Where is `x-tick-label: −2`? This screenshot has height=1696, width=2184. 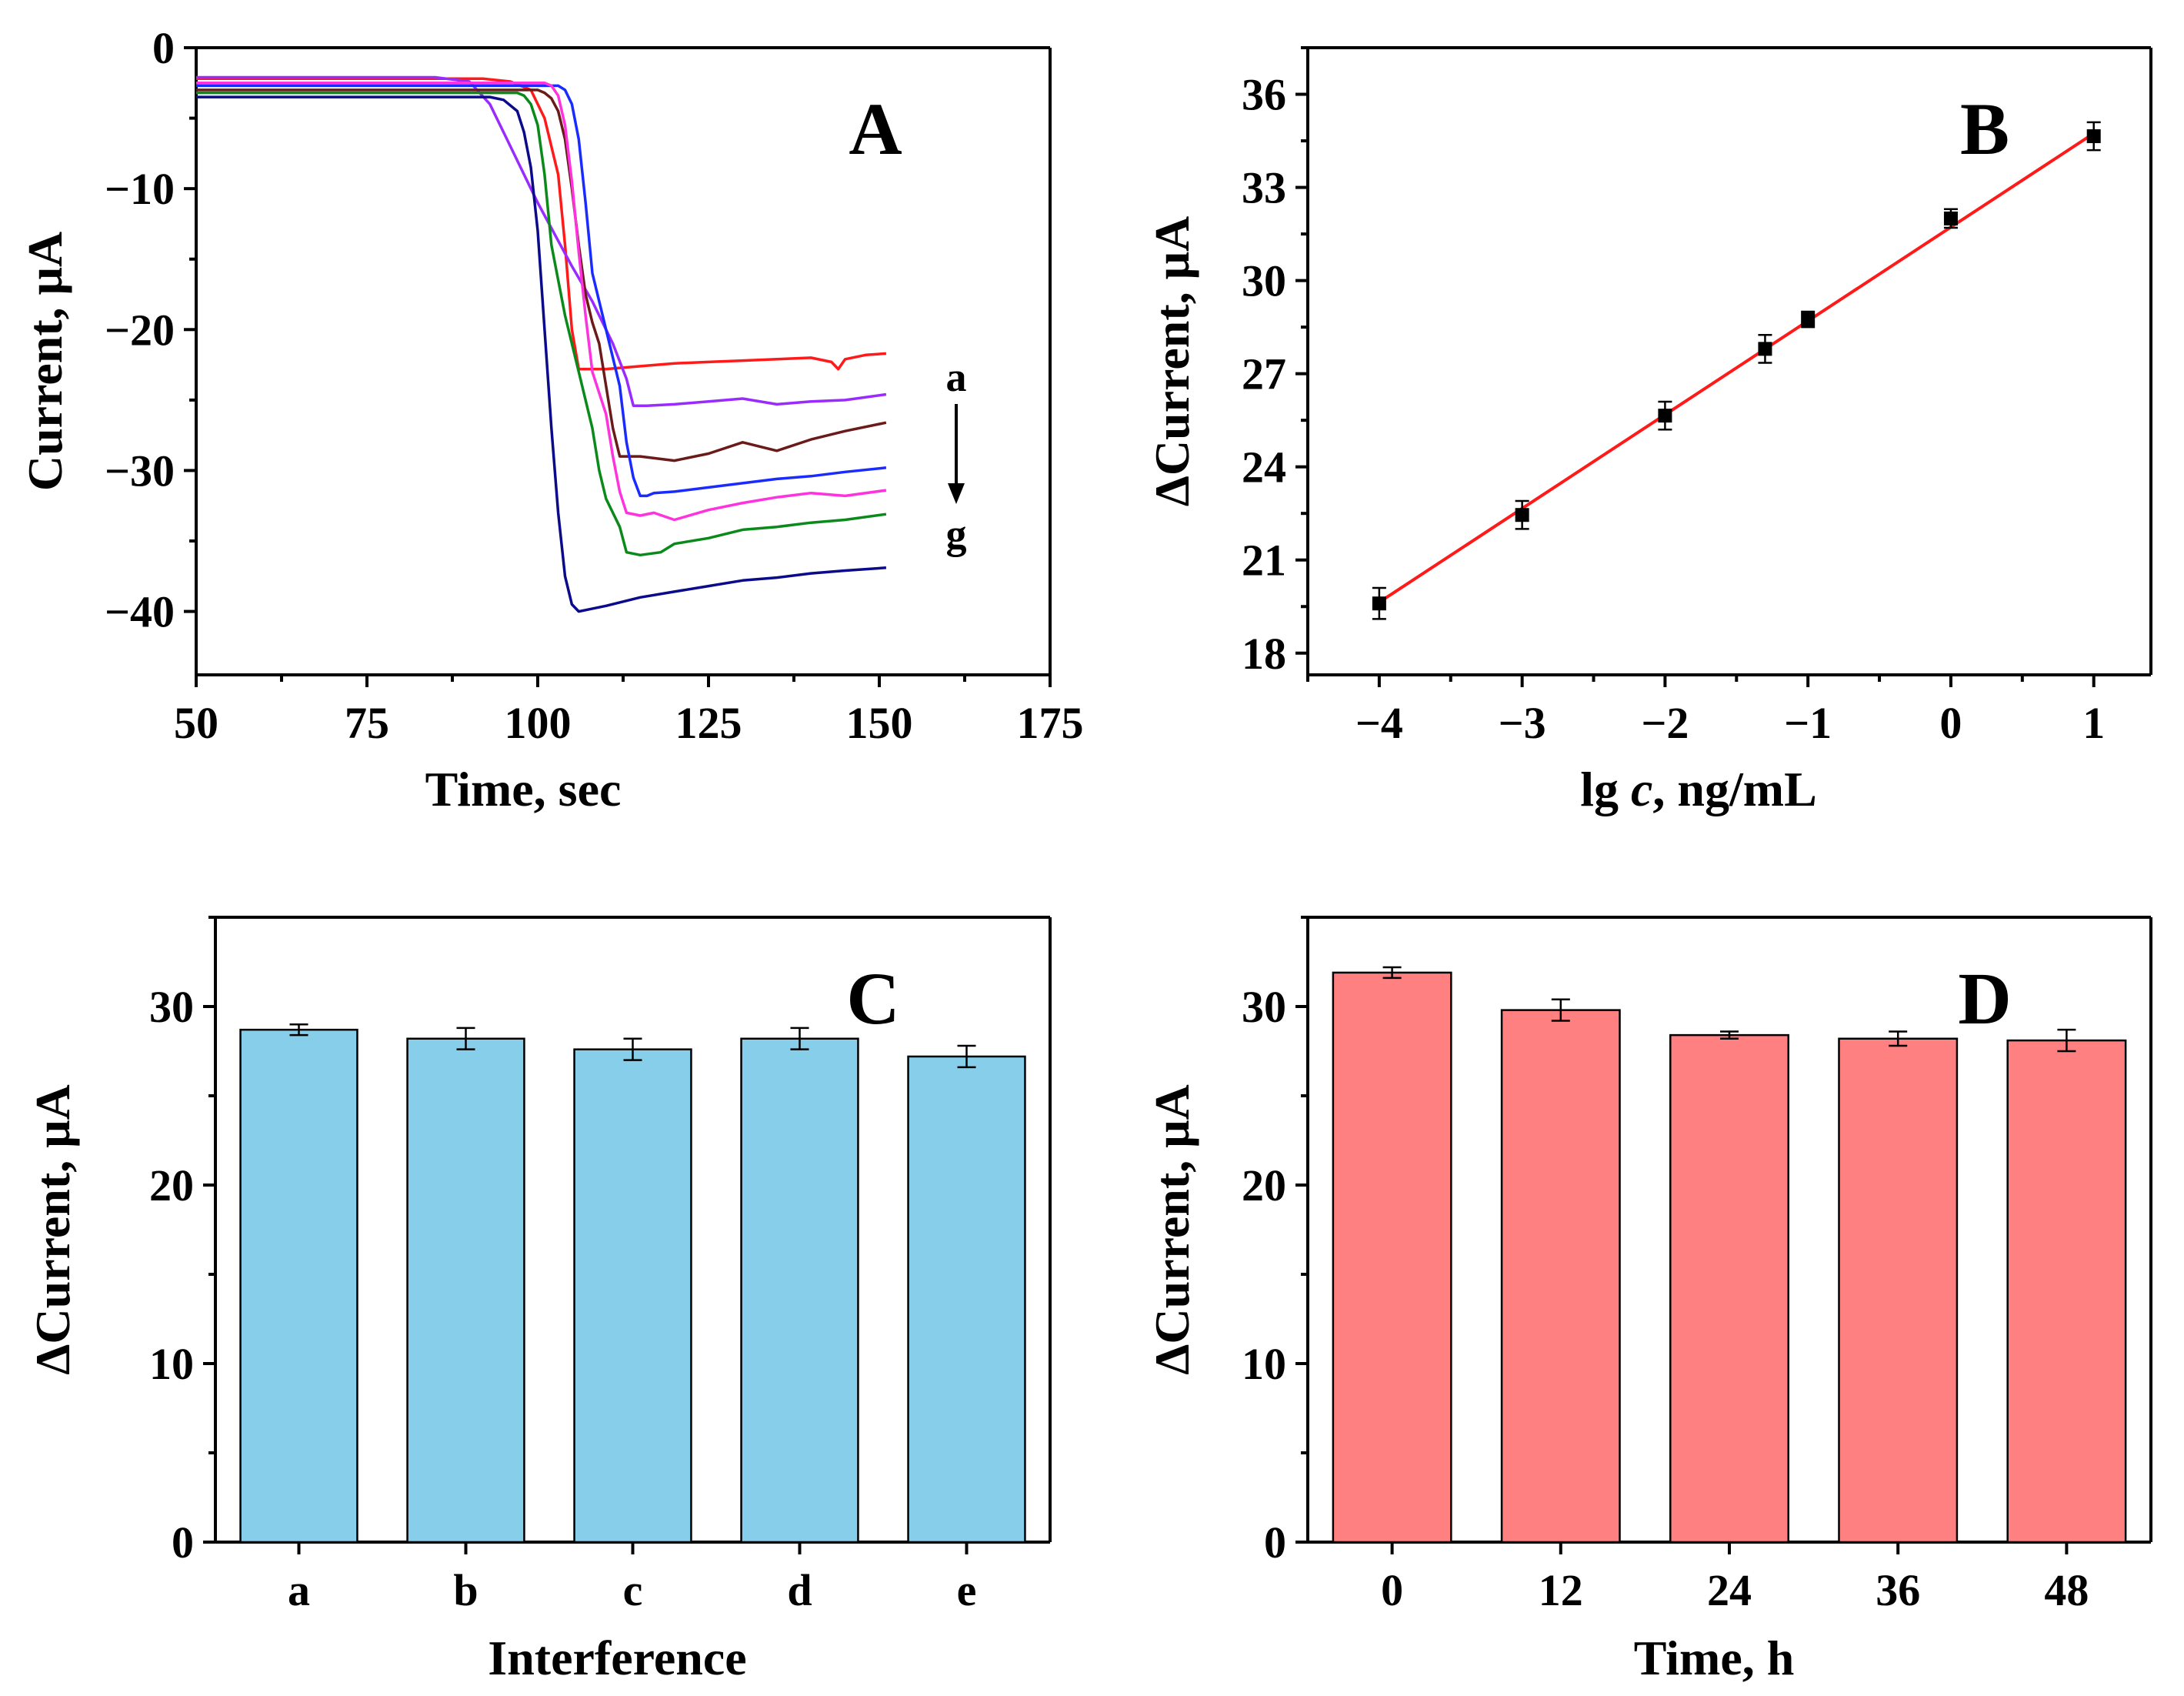 x-tick-label: −2 is located at coordinates (1665, 723).